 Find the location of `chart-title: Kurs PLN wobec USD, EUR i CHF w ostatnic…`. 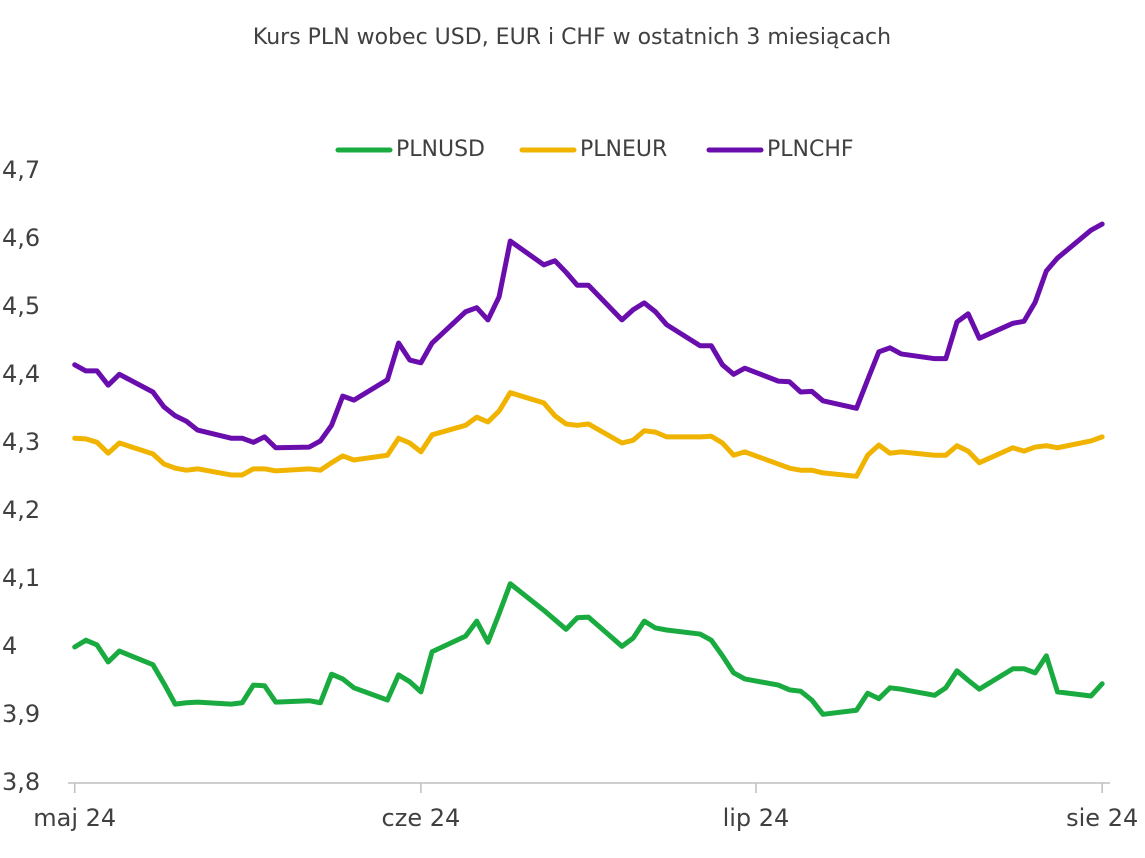

chart-title: Kurs PLN wobec USD, EUR i CHF w ostatnic… is located at coordinates (572, 37).